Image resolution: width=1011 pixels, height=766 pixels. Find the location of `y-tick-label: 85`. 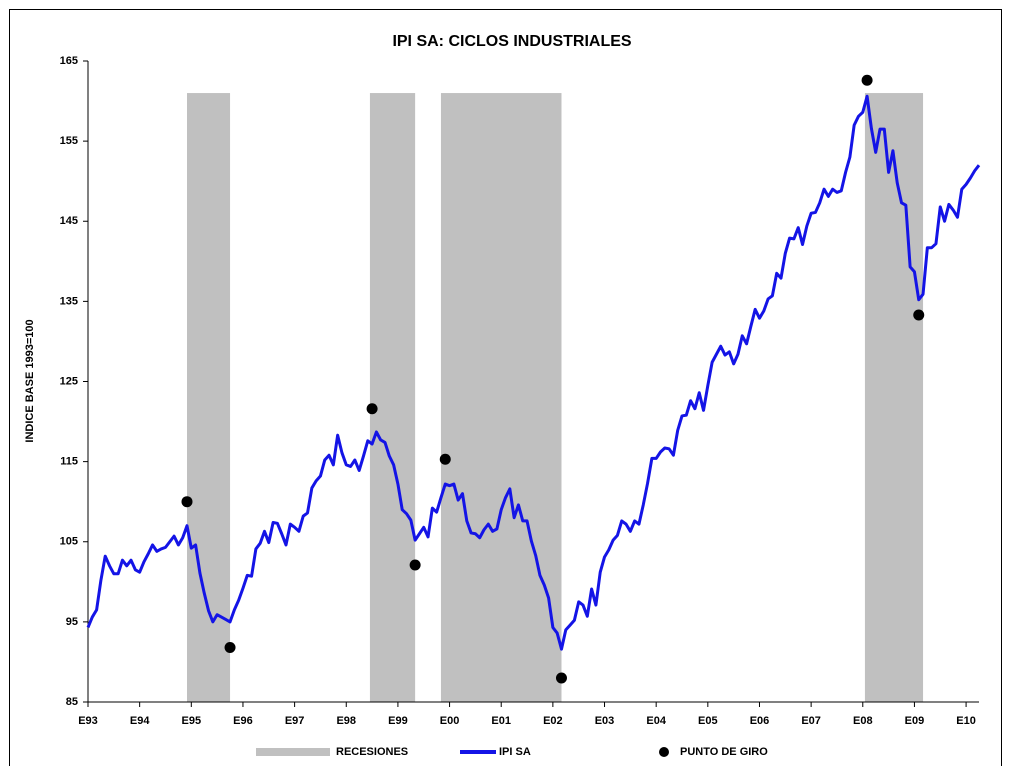

y-tick-label: 85 is located at coordinates (72, 702).